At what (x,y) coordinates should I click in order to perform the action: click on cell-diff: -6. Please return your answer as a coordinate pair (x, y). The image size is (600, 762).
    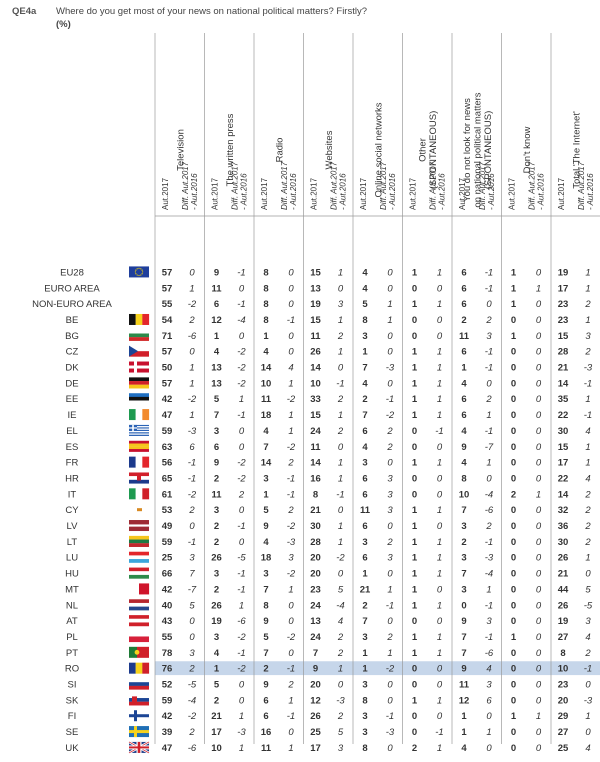
    Looking at the image, I should click on (192, 748).